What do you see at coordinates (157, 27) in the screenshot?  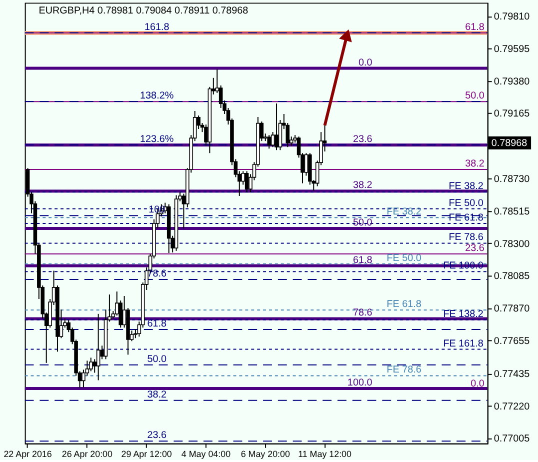 I see `annotation: 161.8` at bounding box center [157, 27].